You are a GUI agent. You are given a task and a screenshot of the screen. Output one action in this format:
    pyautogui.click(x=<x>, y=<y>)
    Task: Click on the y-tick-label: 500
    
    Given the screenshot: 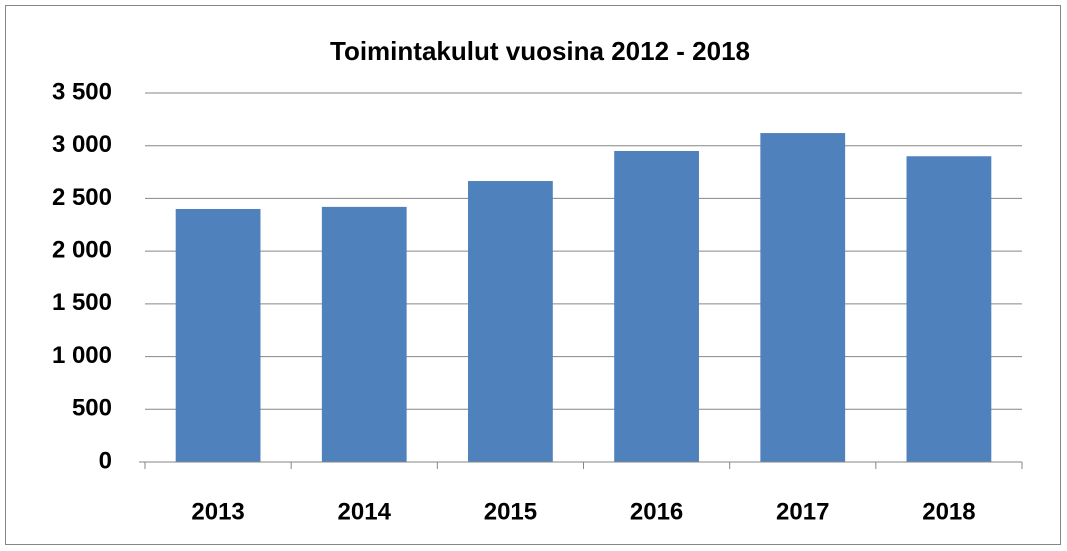 What is the action you would take?
    pyautogui.click(x=92, y=408)
    